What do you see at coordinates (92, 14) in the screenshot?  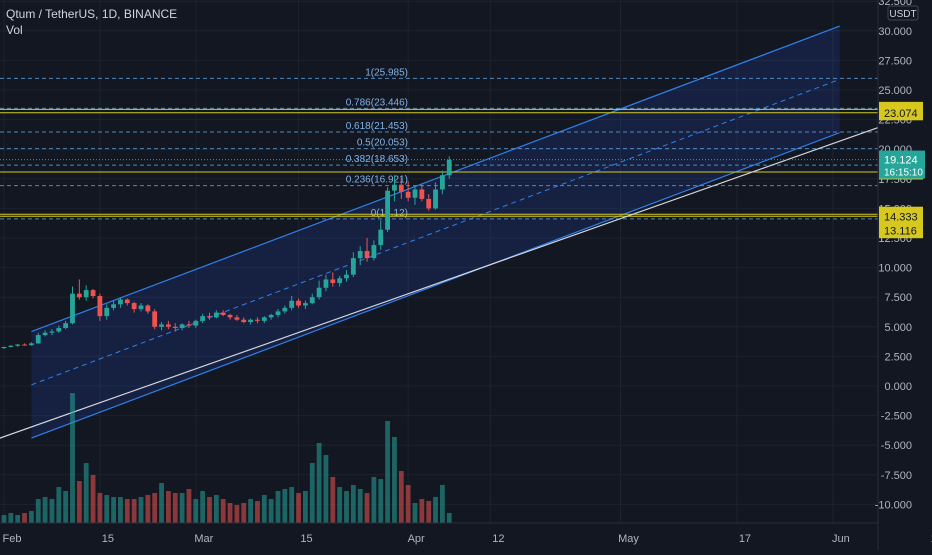 I see `symbol-title: Qtum / TetherUS, 1D, BINANCE` at bounding box center [92, 14].